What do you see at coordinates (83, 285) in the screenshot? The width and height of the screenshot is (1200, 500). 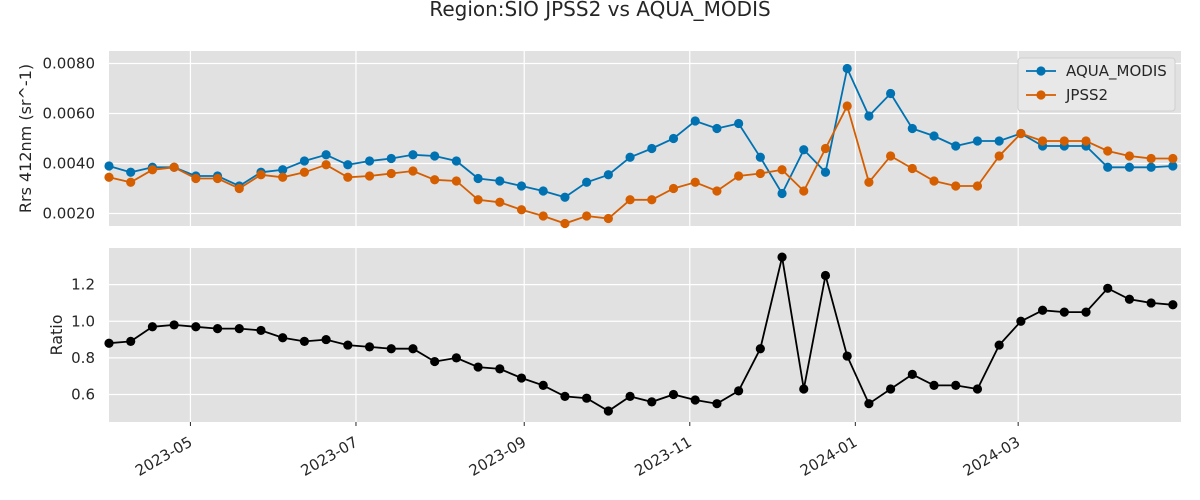 I see `y-tick-label: 1.2` at bounding box center [83, 285].